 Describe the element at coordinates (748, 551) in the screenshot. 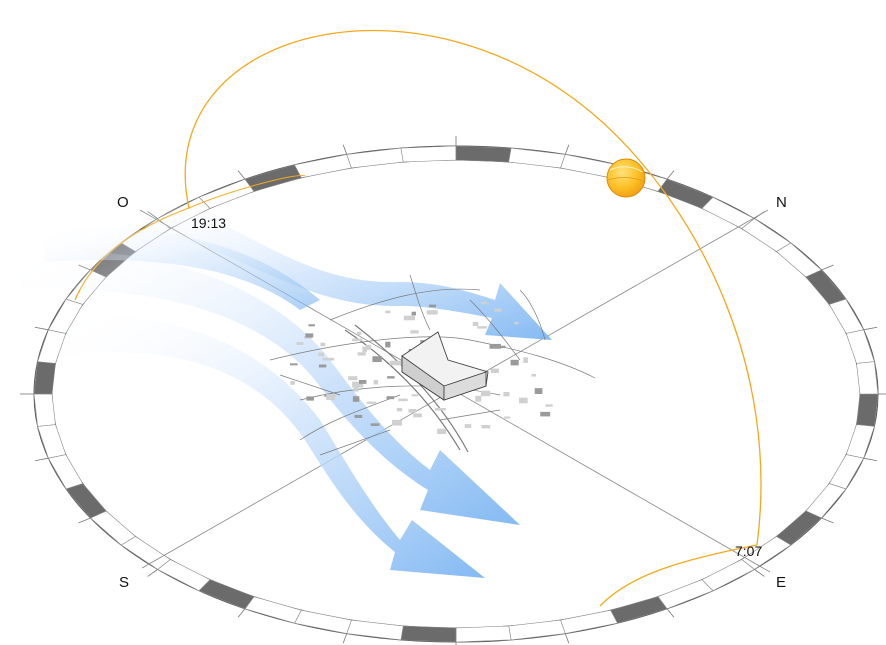

I see `sunrise-time-label: 7:07` at that location.